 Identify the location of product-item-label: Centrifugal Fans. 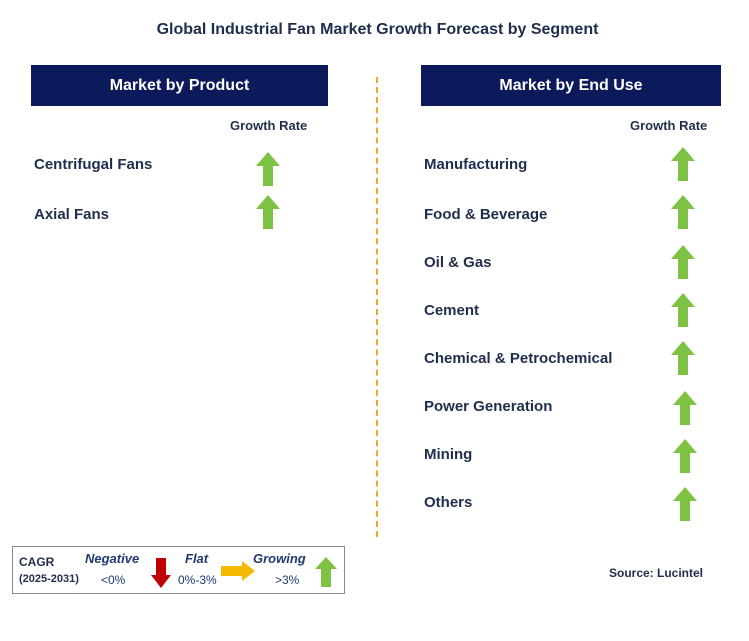
(93, 164).